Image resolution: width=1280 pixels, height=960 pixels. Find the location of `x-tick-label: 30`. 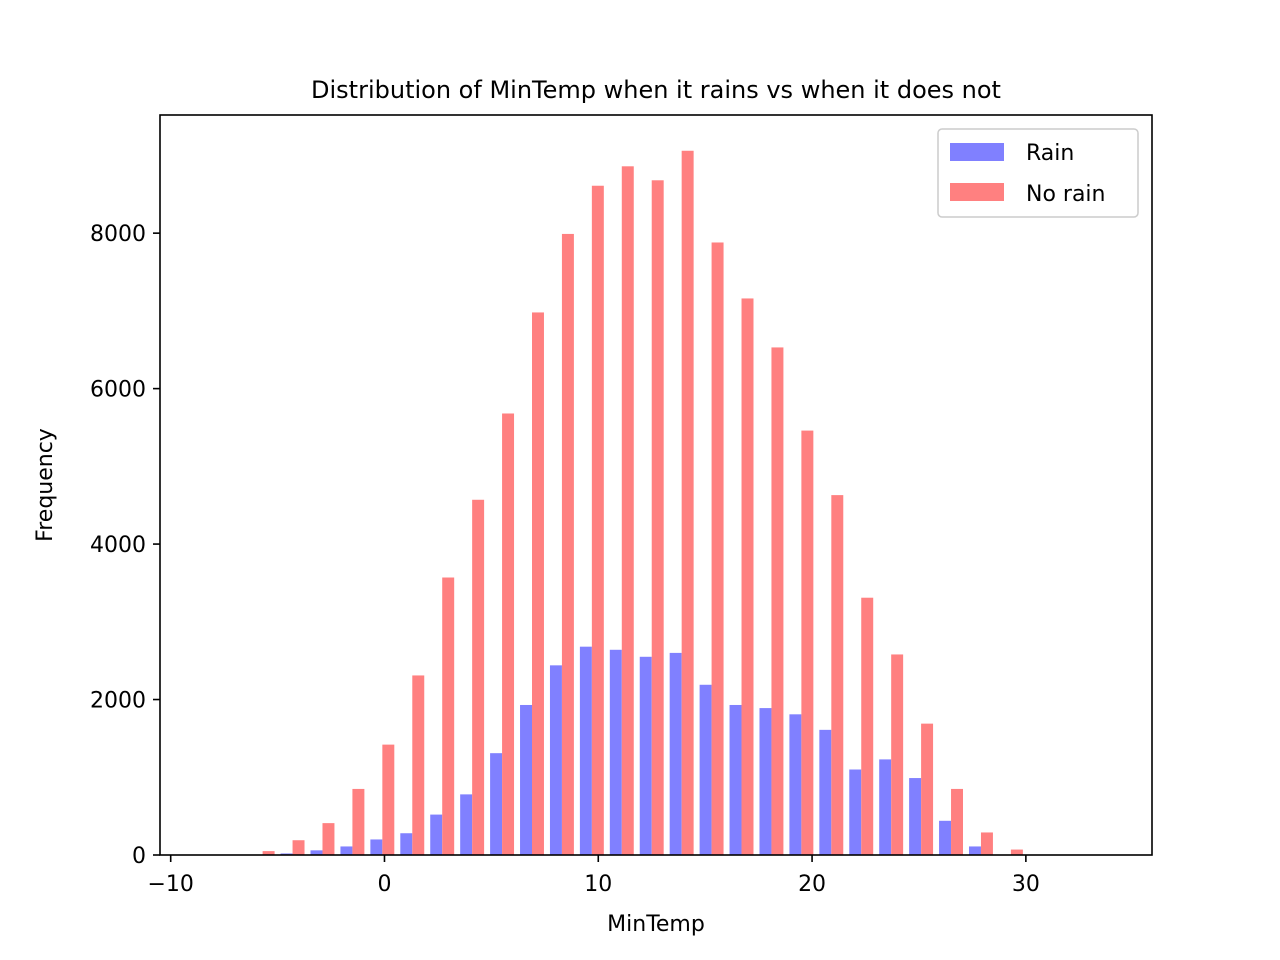

x-tick-label: 30 is located at coordinates (1026, 884).